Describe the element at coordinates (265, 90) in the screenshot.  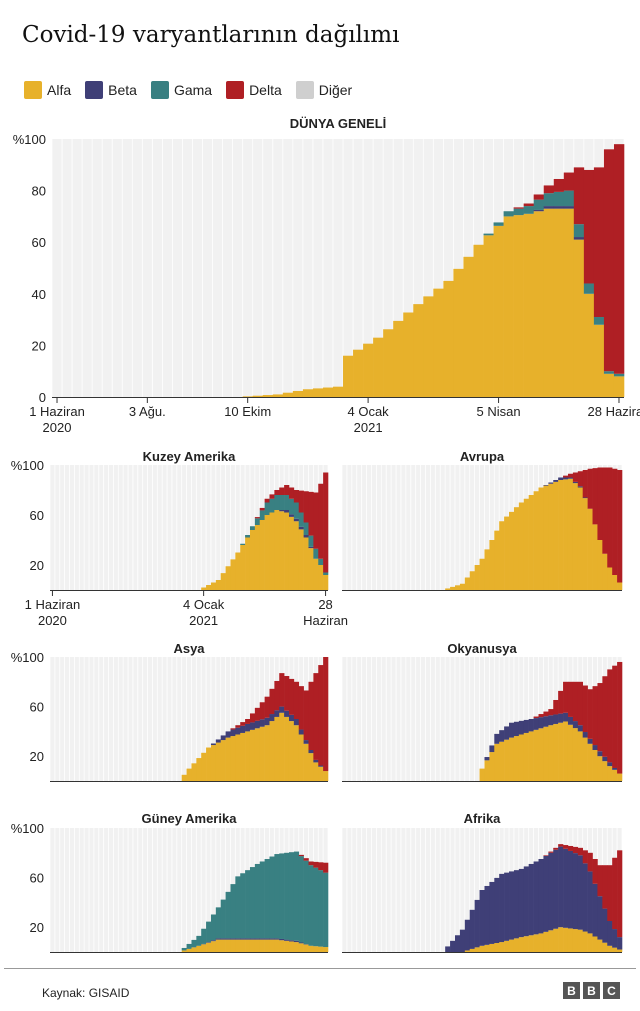
I see `legend-label-delta: Delta` at that location.